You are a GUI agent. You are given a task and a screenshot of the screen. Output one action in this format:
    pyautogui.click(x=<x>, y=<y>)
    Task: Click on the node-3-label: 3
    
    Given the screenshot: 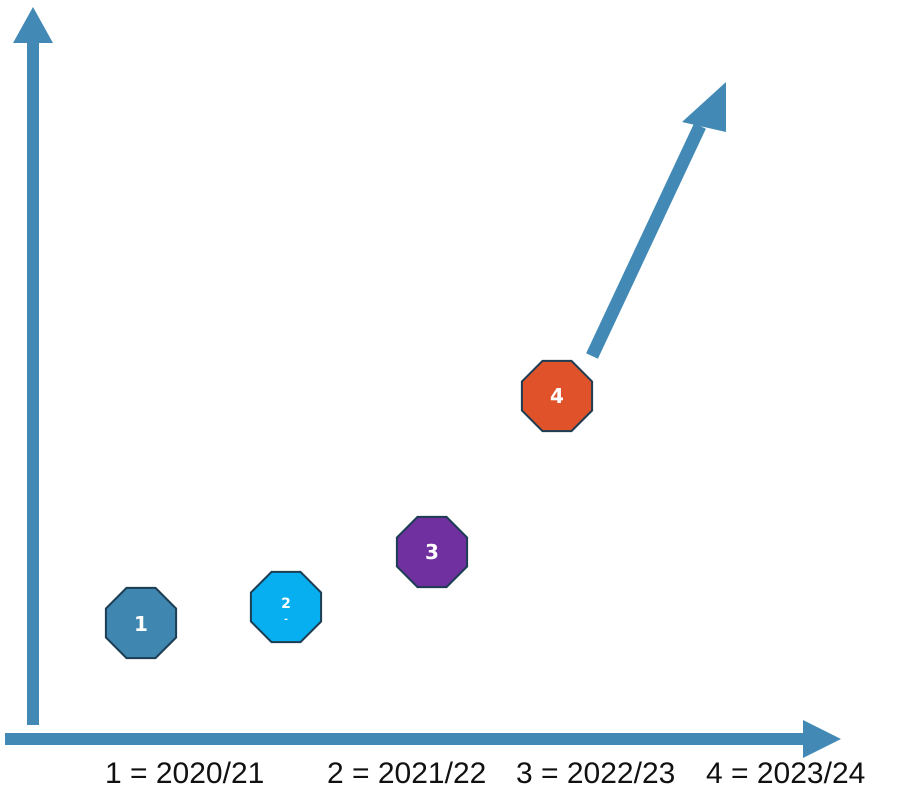 What is the action you would take?
    pyautogui.click(x=432, y=552)
    